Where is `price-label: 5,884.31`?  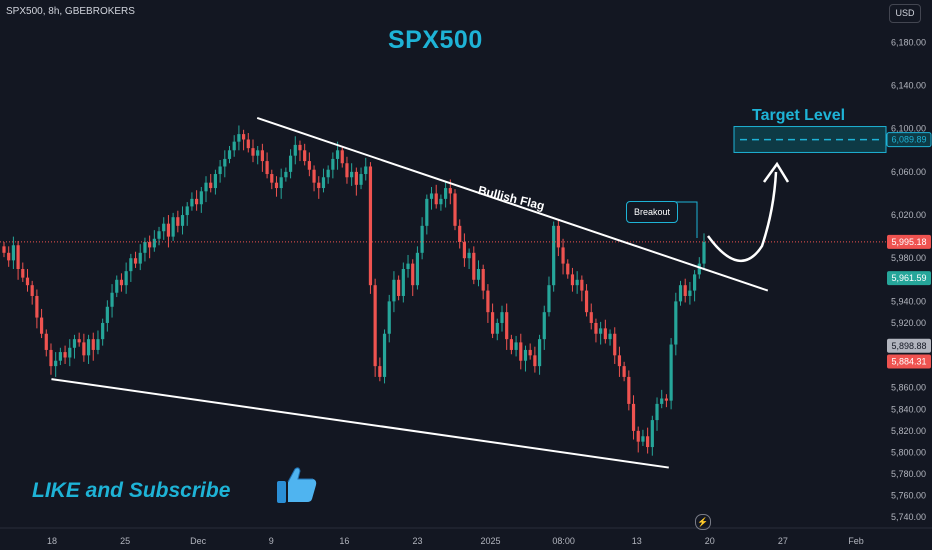 price-label: 5,884.31 is located at coordinates (908, 361).